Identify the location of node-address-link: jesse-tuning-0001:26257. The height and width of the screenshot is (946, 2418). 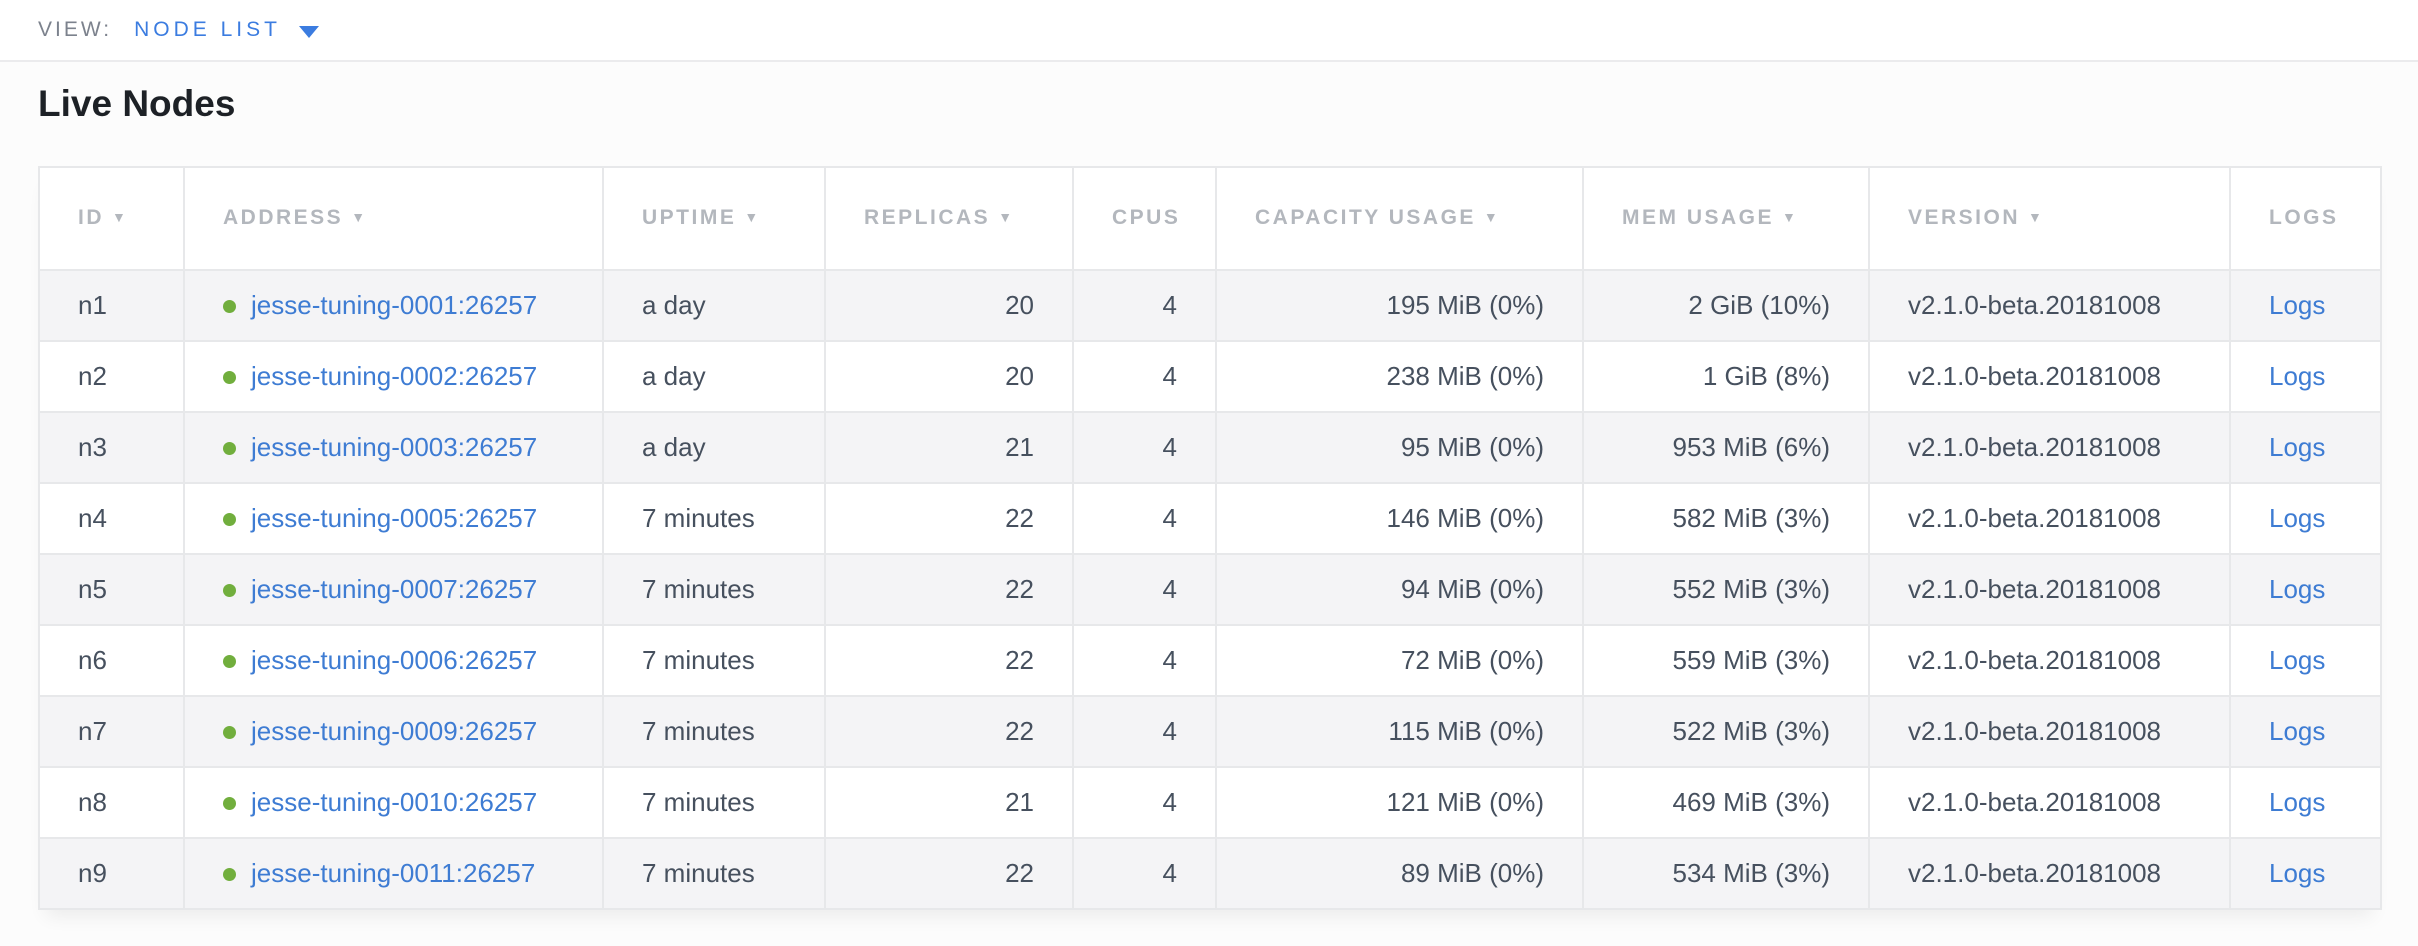
(394, 304).